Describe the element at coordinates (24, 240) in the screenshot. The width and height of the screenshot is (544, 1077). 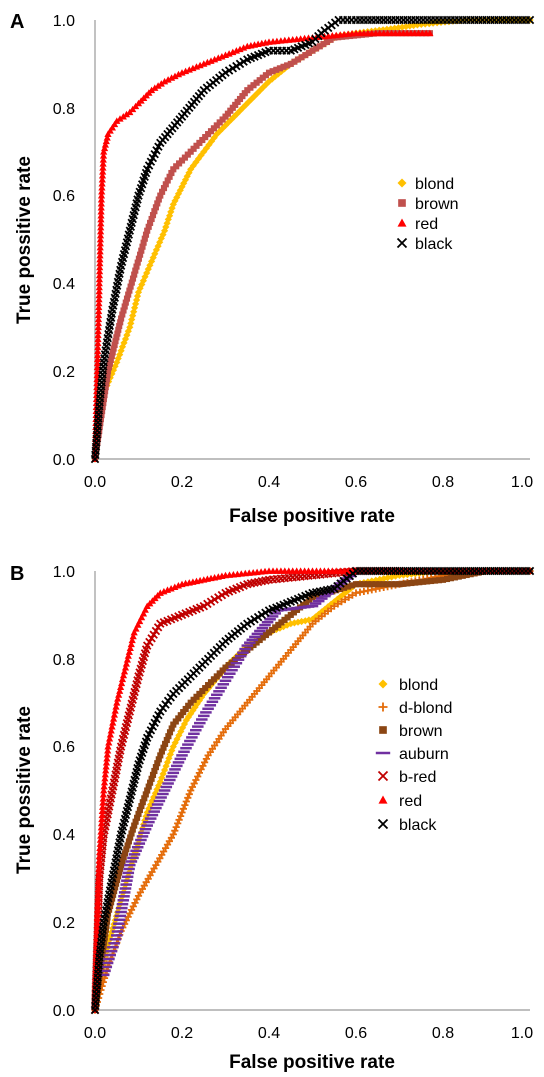
I see `y-axis-title: True possitive rate` at that location.